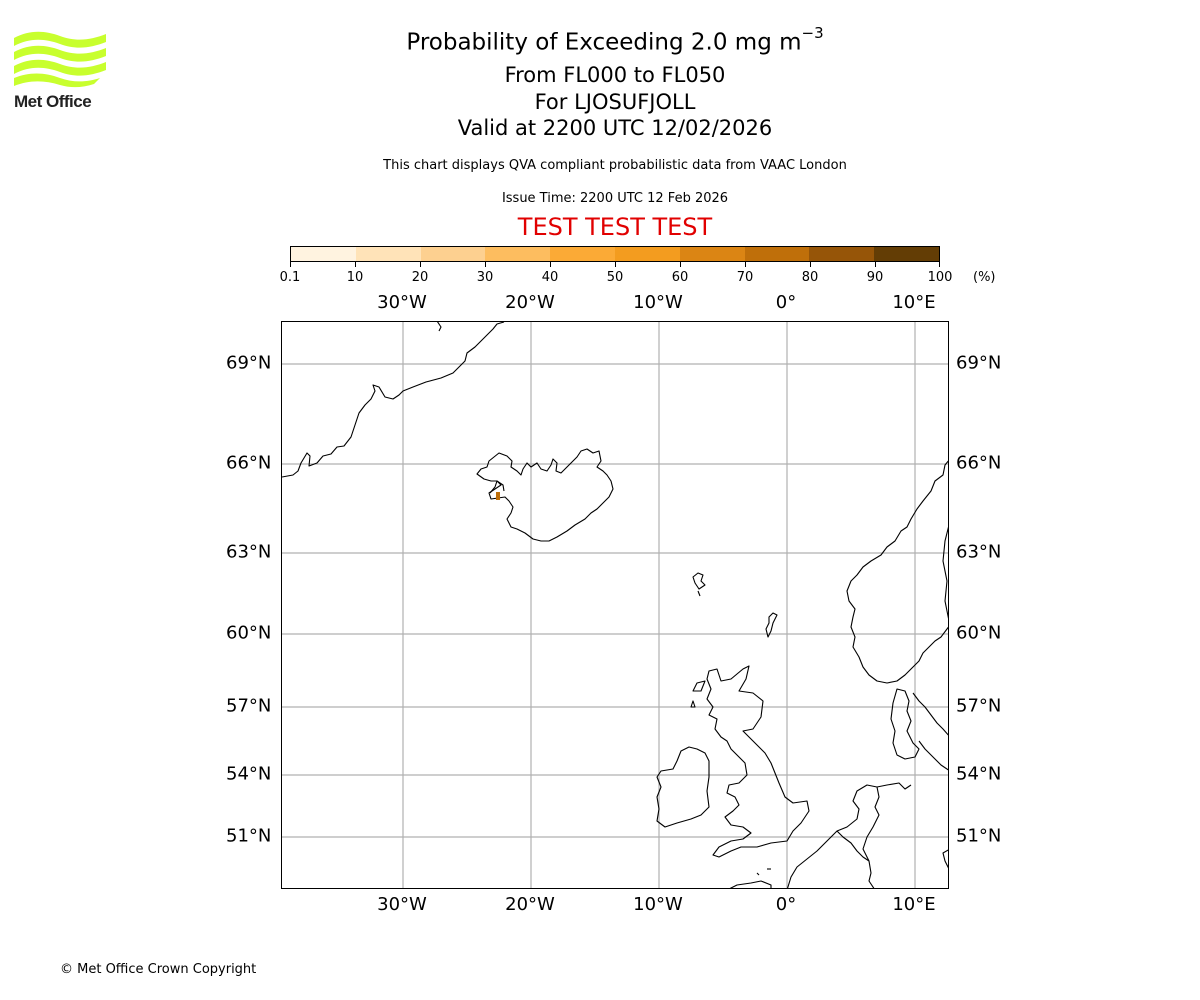 This screenshot has height=1000, width=1200. I want to click on issue-time: Issue Time: 2200 UTC 12 Feb 2026, so click(615, 198).